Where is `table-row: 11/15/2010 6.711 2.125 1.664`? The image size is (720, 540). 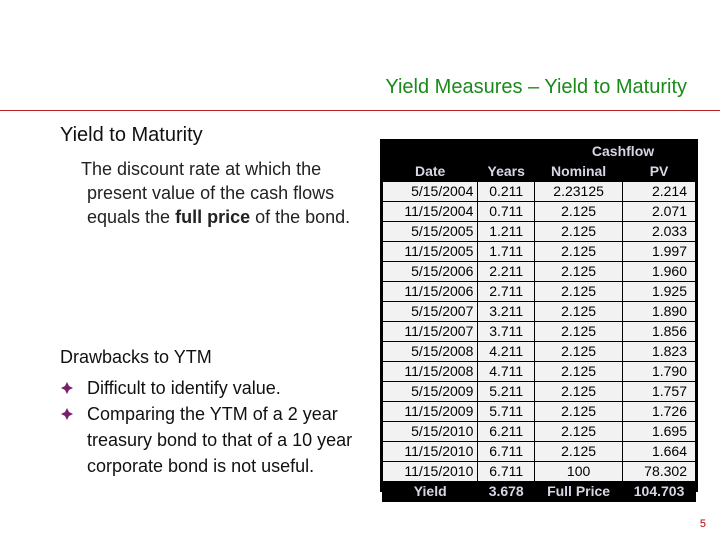
table-row: 11/15/2010 6.711 2.125 1.664 is located at coordinates (538, 451).